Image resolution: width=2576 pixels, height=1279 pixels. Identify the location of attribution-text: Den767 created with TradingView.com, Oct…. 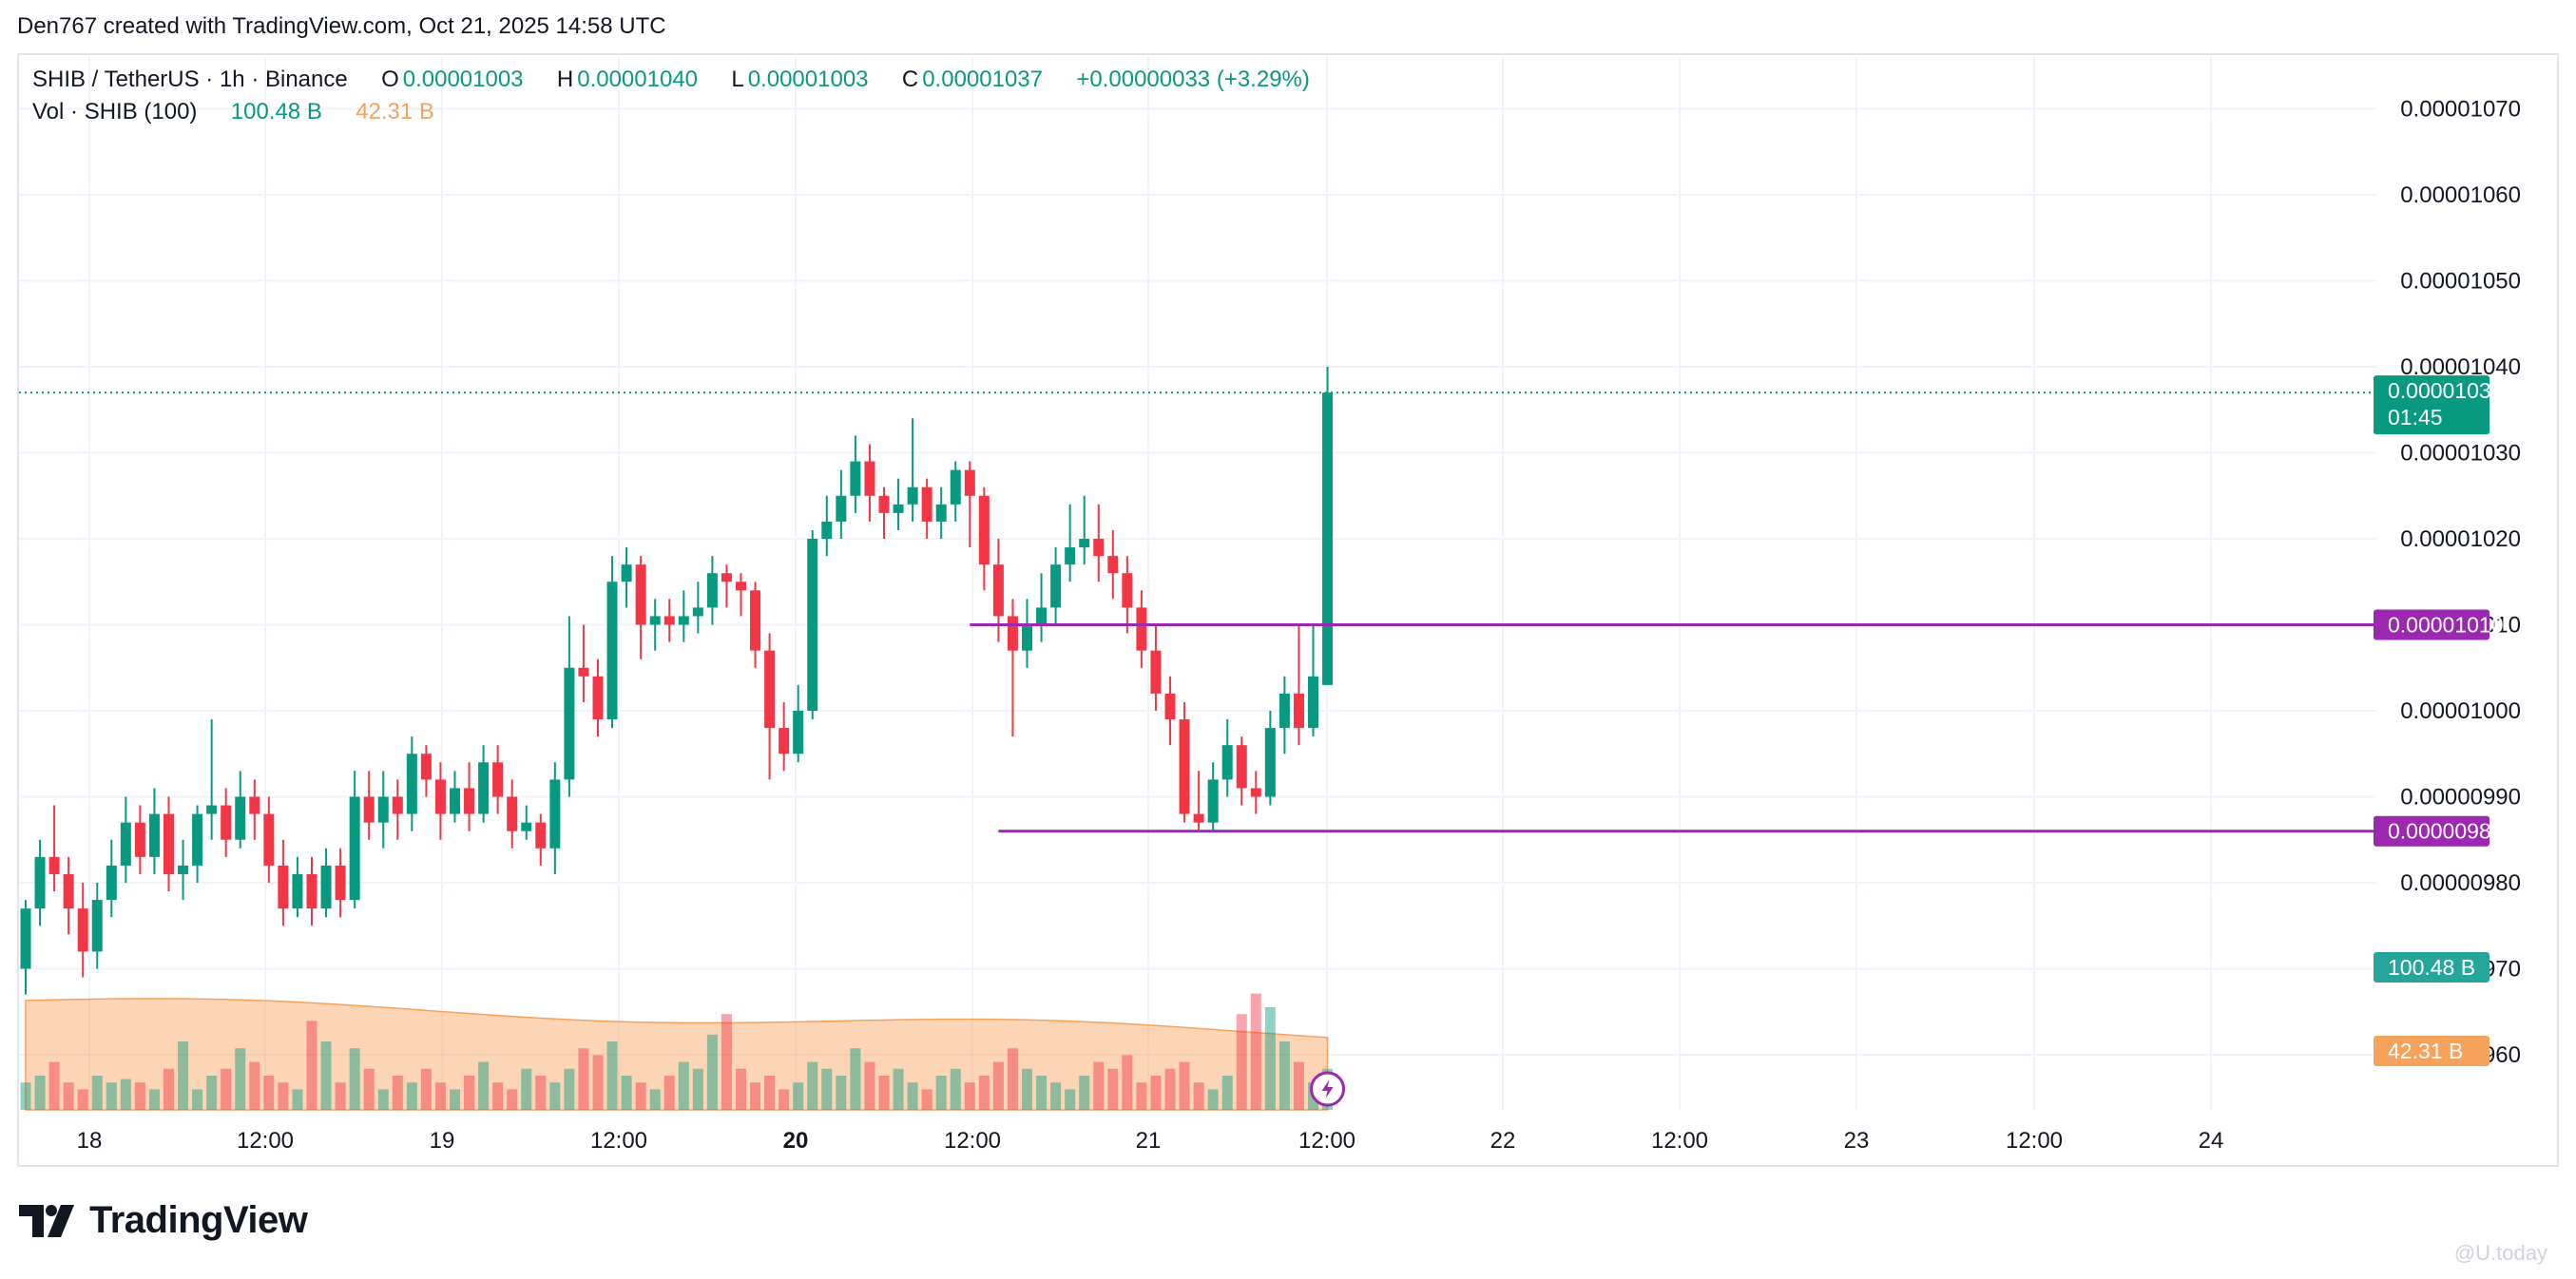
(342, 26).